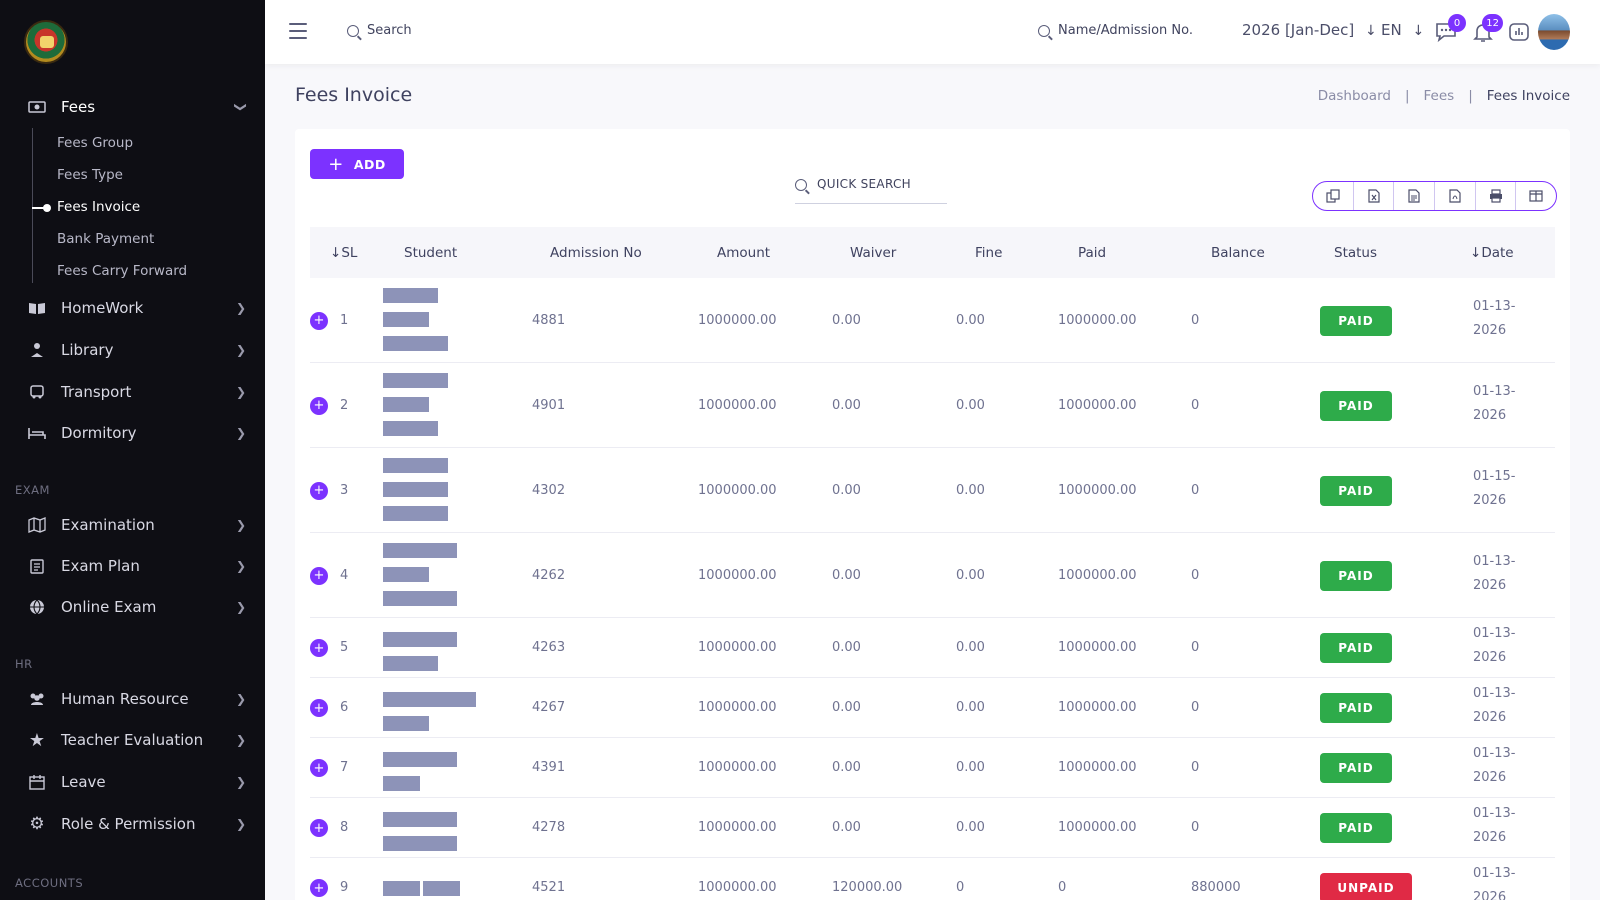 Image resolution: width=1600 pixels, height=900 pixels. What do you see at coordinates (867, 887) in the screenshot?
I see `cell-waiver: 120000.00` at bounding box center [867, 887].